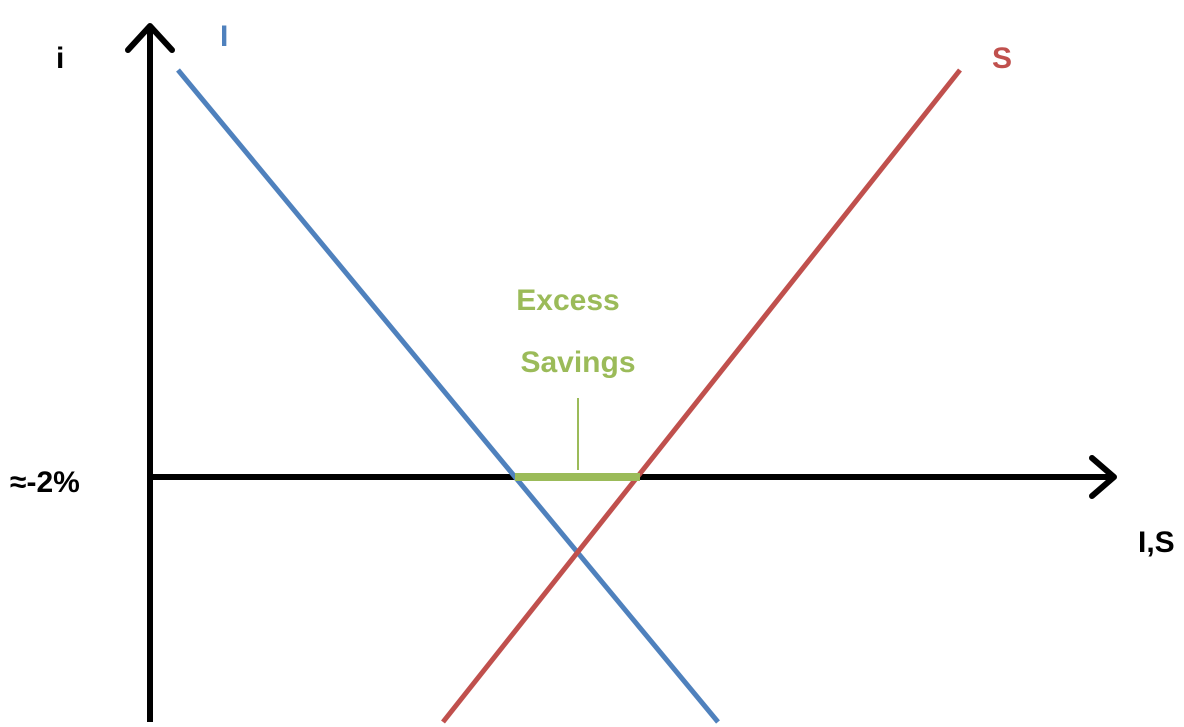  What do you see at coordinates (567, 300) in the screenshot?
I see `annotation-line: Excess` at bounding box center [567, 300].